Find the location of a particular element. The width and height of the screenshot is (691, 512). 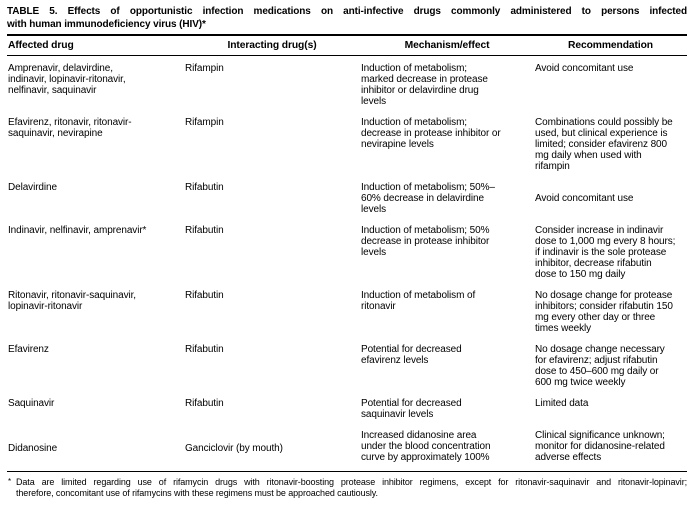

column-header-mechanism-effect: Mechanism/effect is located at coordinates (447, 45).